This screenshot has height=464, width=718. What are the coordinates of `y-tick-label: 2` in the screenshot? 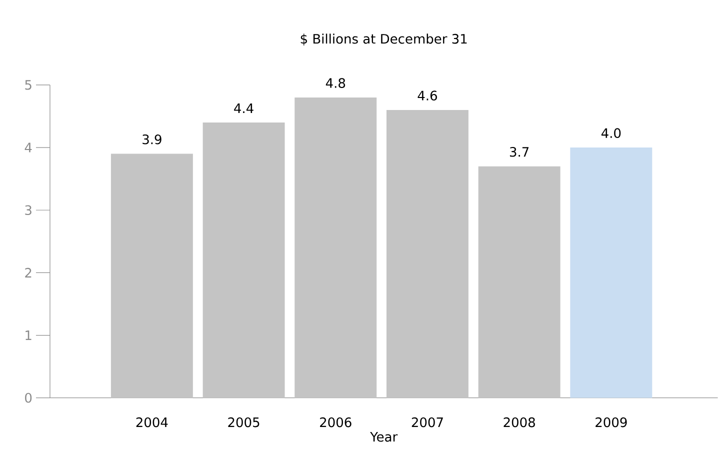 It's located at (28, 273).